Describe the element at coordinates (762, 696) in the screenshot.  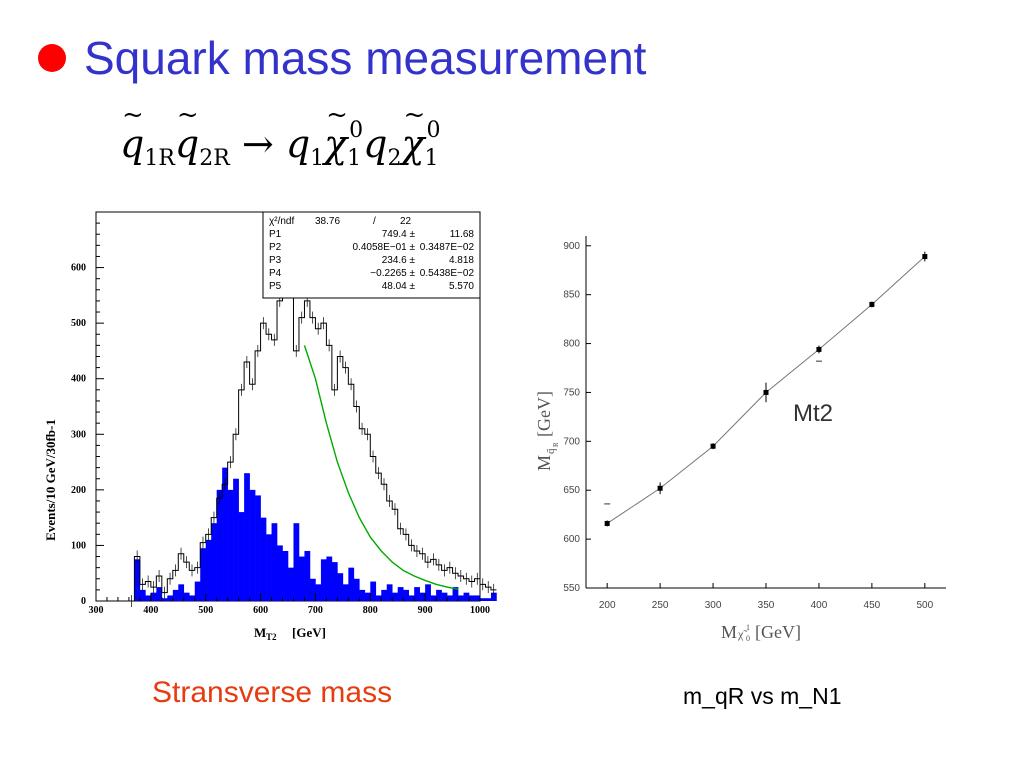
I see `right-caption: m_qR vs m_N1` at that location.